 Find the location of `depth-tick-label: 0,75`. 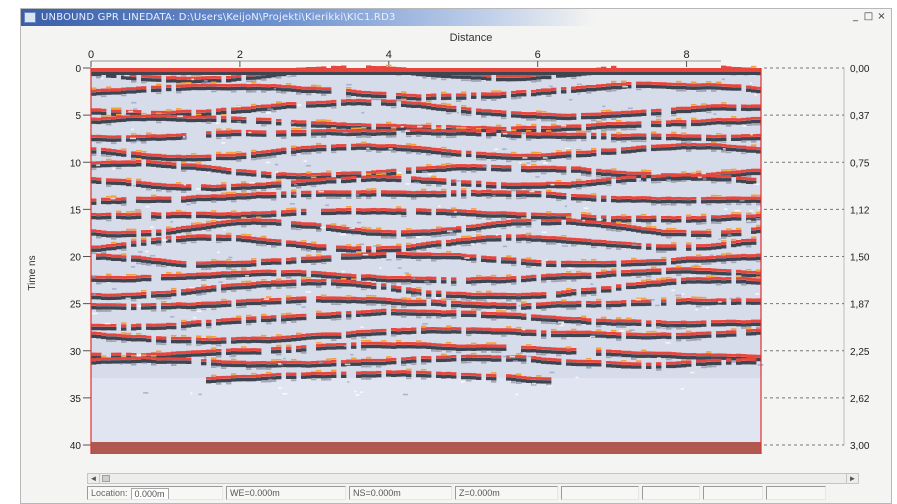

depth-tick-label: 0,75 is located at coordinates (860, 163).